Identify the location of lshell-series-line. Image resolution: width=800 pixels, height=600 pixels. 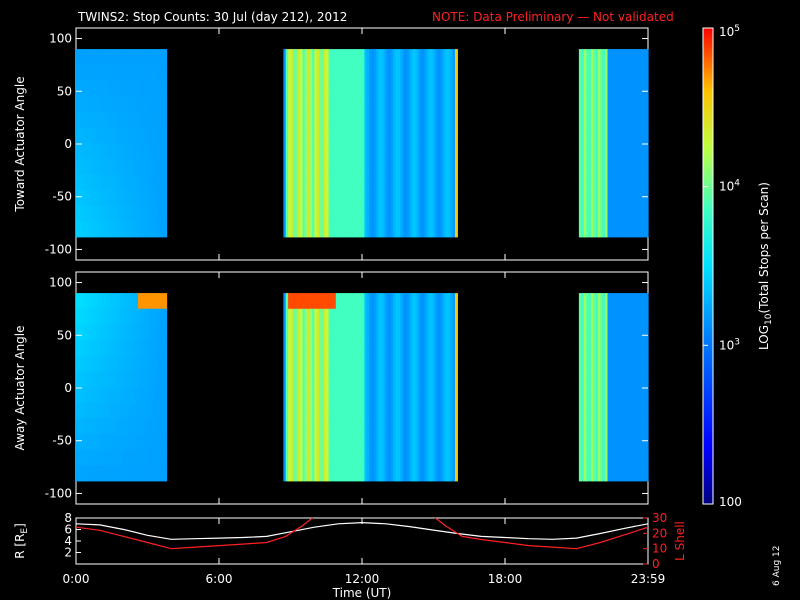
(362, 534).